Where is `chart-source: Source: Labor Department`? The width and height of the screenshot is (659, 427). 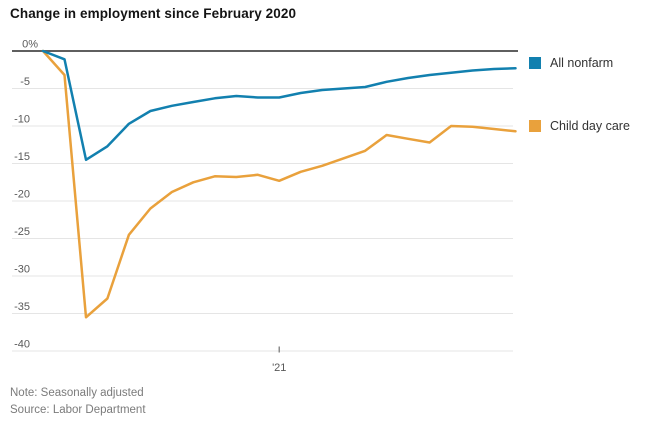
chart-source: Source: Labor Department is located at coordinates (78, 409).